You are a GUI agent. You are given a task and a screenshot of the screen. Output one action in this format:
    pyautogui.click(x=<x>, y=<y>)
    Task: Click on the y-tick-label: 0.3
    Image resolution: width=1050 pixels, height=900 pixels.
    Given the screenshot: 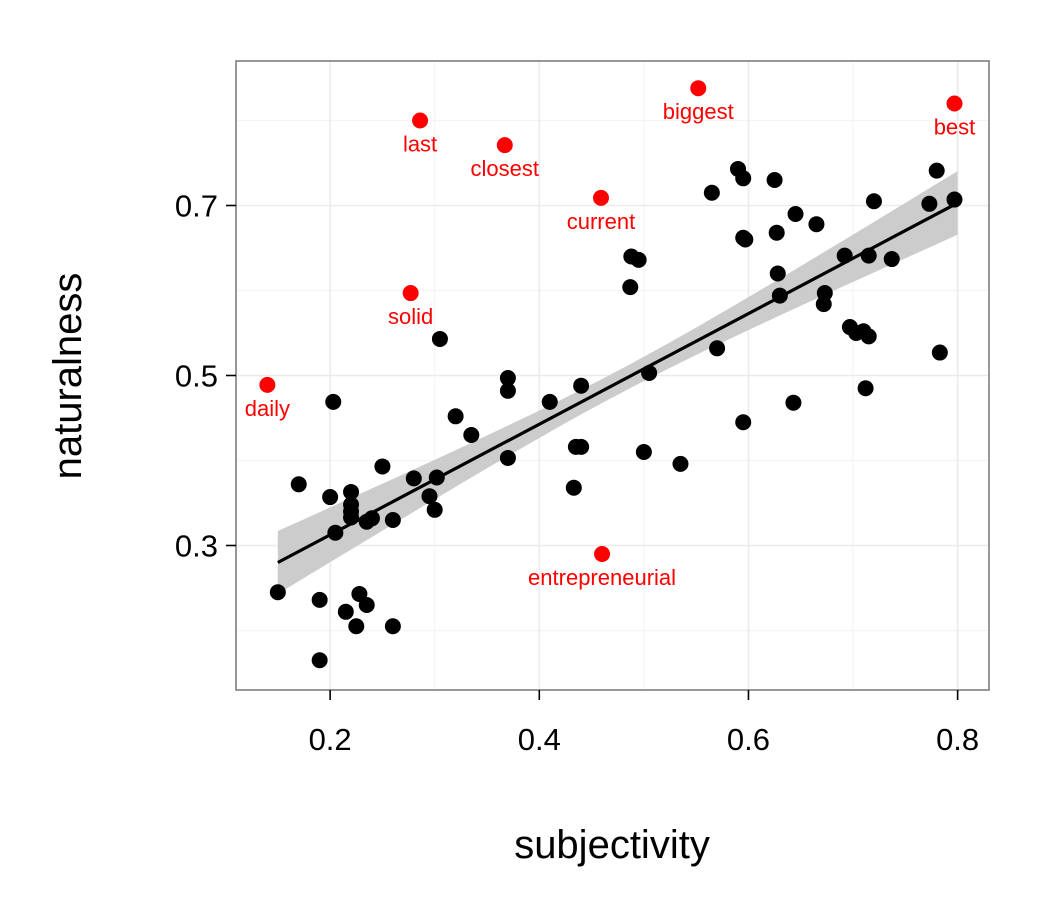 What is the action you would take?
    pyautogui.click(x=196, y=546)
    